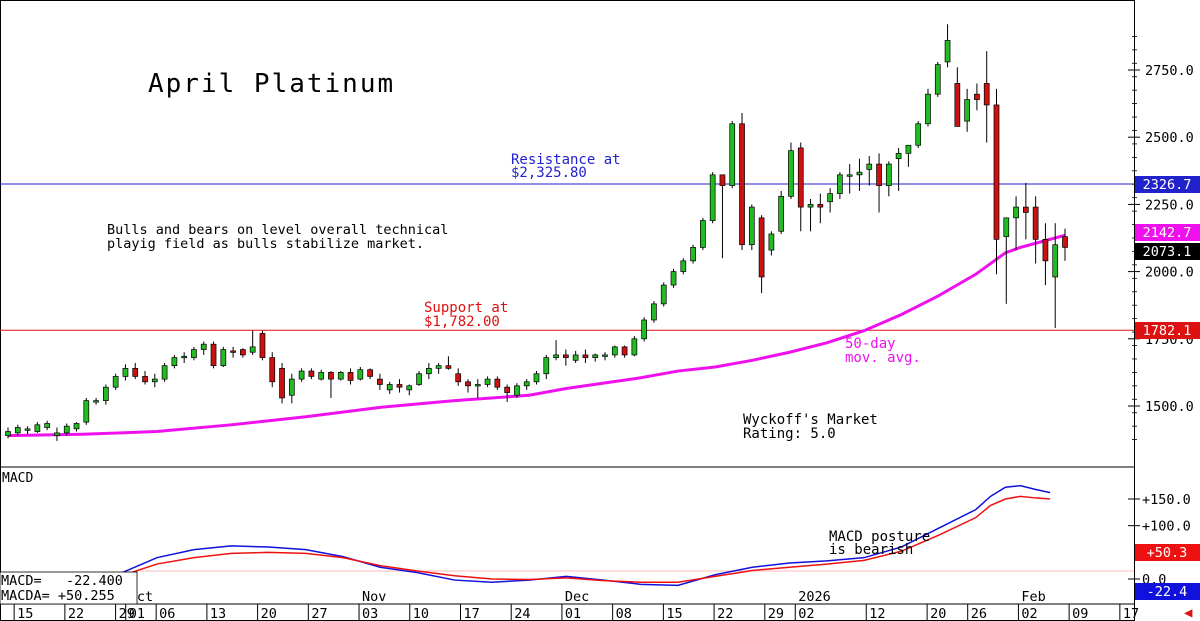 This screenshot has width=1200, height=621. What do you see at coordinates (167, 613) in the screenshot?
I see `date-tick-label: 06` at bounding box center [167, 613].